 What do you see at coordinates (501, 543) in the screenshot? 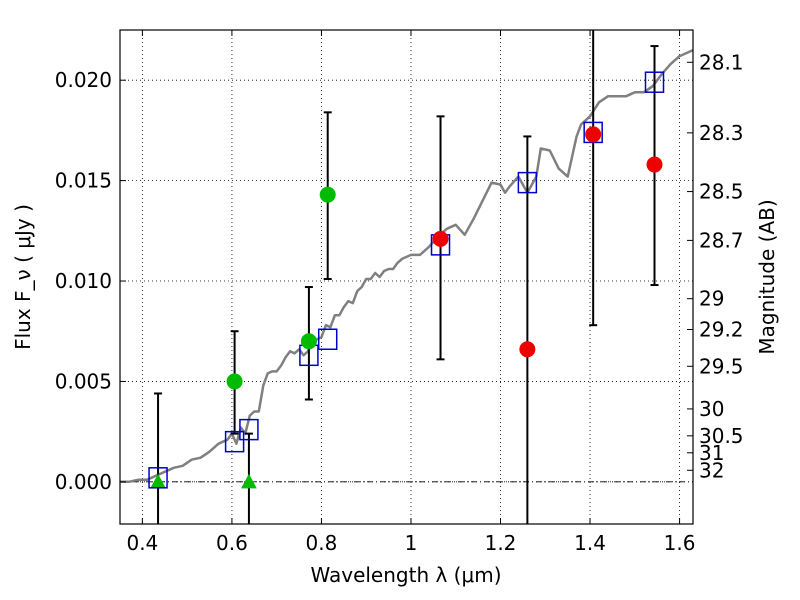
I see `x-tick-label: 1.2` at bounding box center [501, 543].